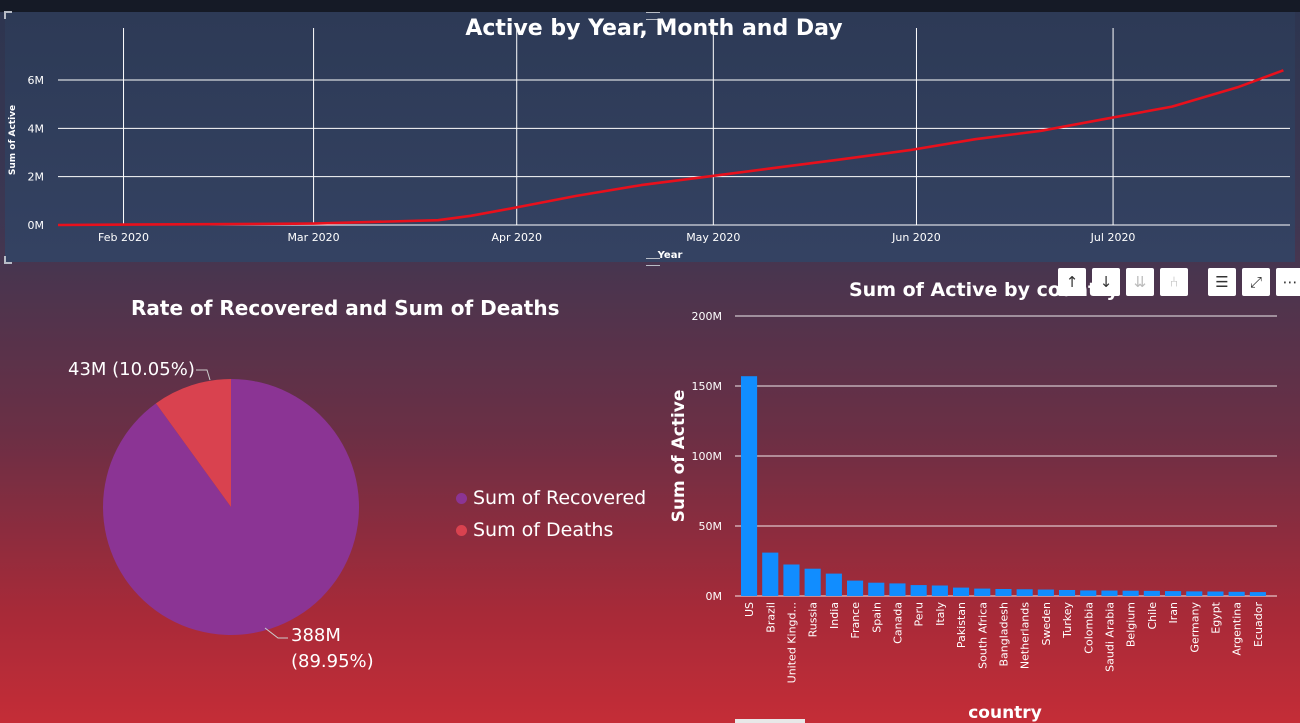 Image resolution: width=1300 pixels, height=723 pixels. What do you see at coordinates (653, 16) in the screenshot?
I see `line-visual-top-grip` at bounding box center [653, 16].